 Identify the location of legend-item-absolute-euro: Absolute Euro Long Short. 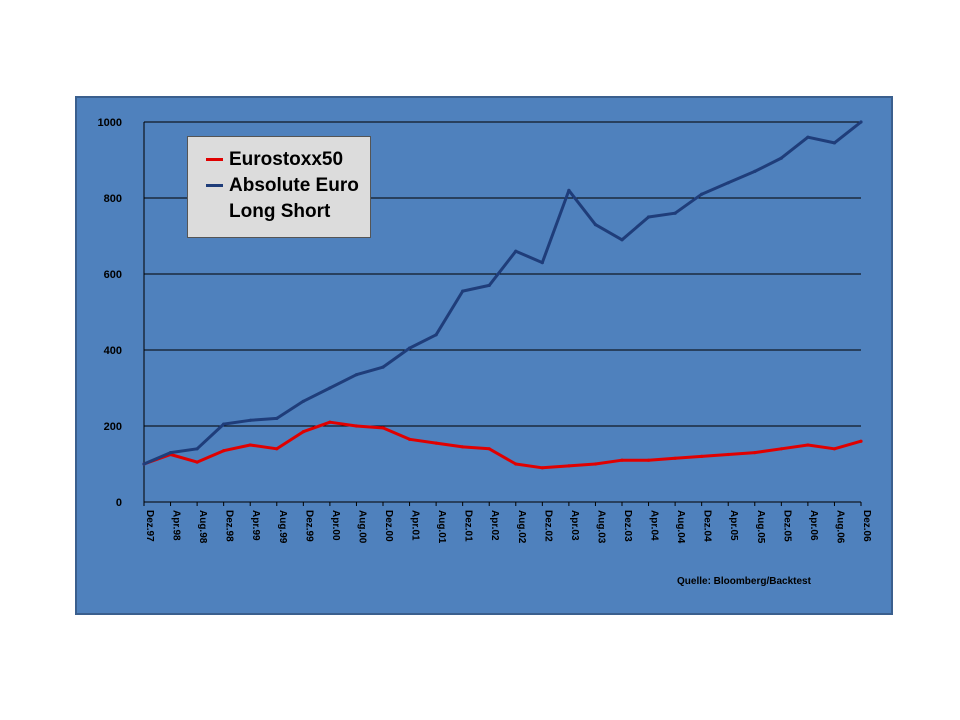
(284, 199).